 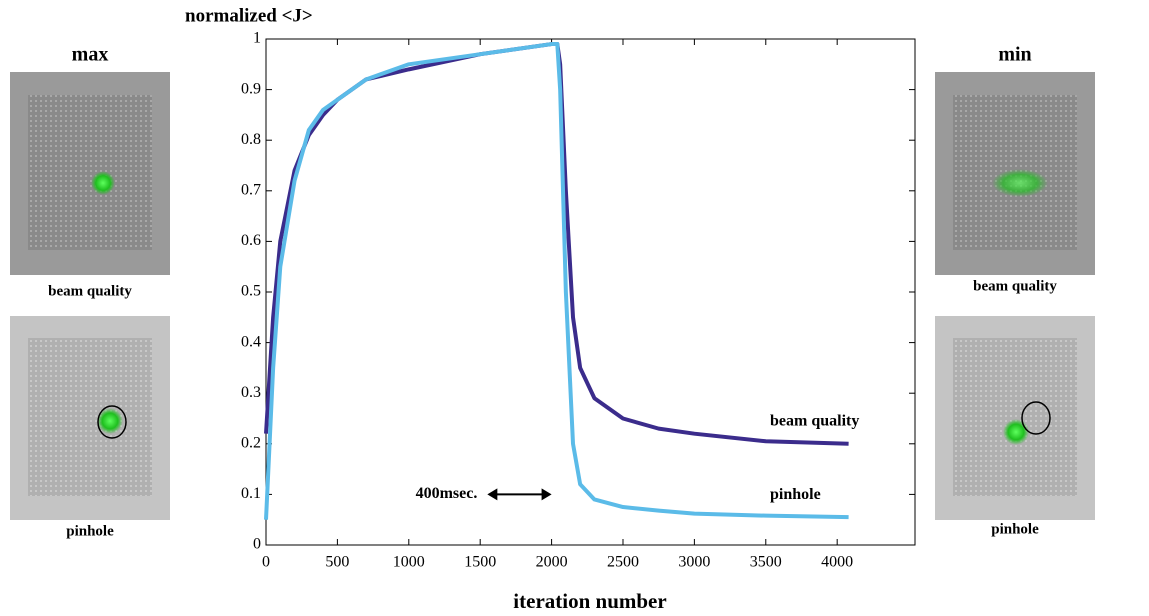 What do you see at coordinates (251, 341) in the screenshot?
I see `y-tick-label: 0.4` at bounding box center [251, 341].